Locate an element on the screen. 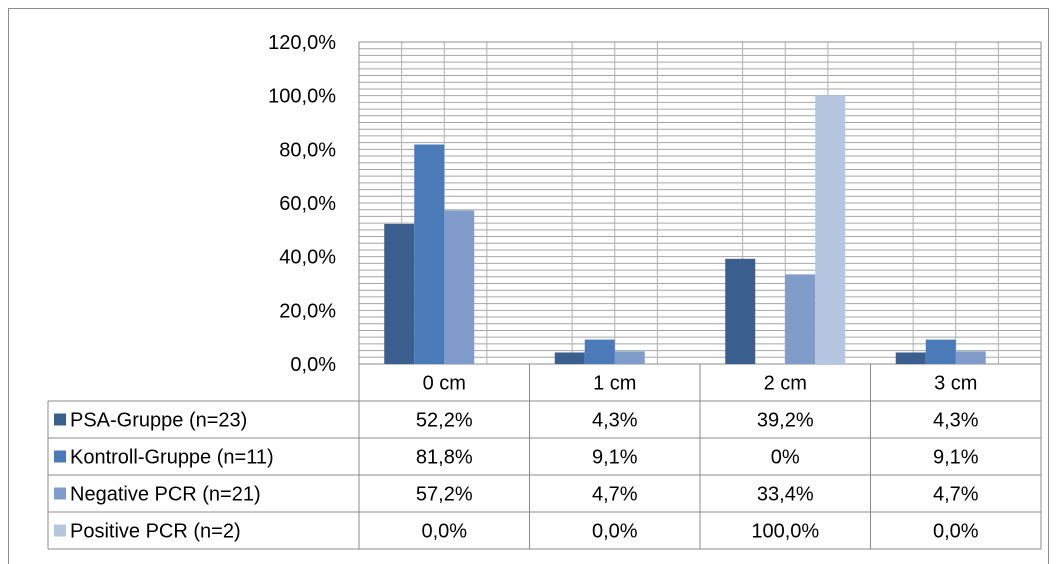  x-category-label: 3 cm is located at coordinates (955, 384).